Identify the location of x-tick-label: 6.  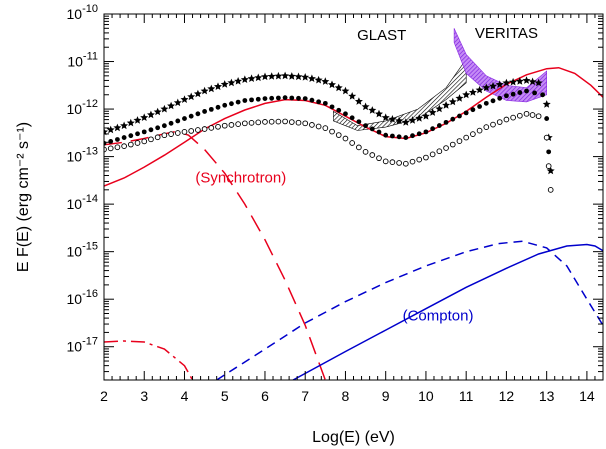
(265, 396).